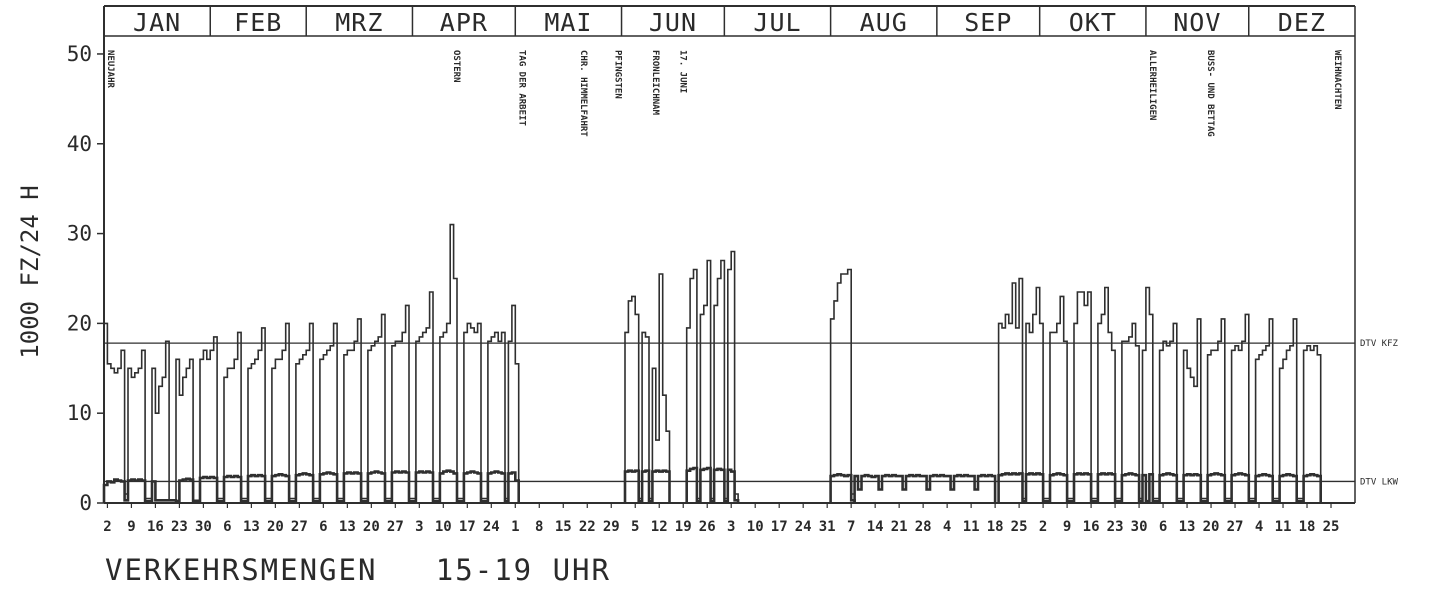 This screenshot has width=1430, height=590. I want to click on x-tick-label: 29, so click(611, 527).